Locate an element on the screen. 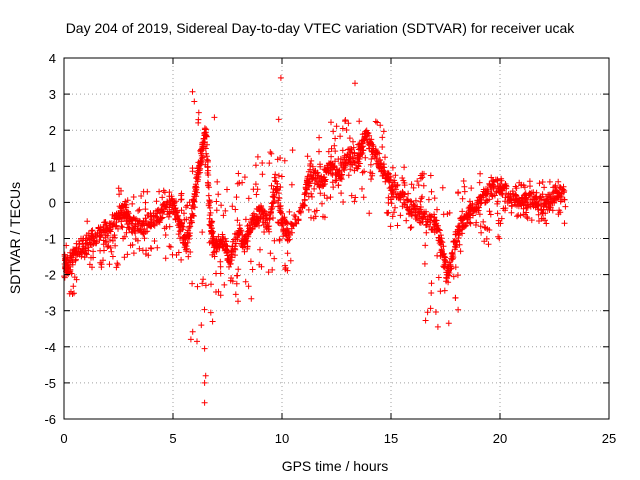 Image resolution: width=640 pixels, height=480 pixels. y-tick-label: 0 is located at coordinates (52, 202).